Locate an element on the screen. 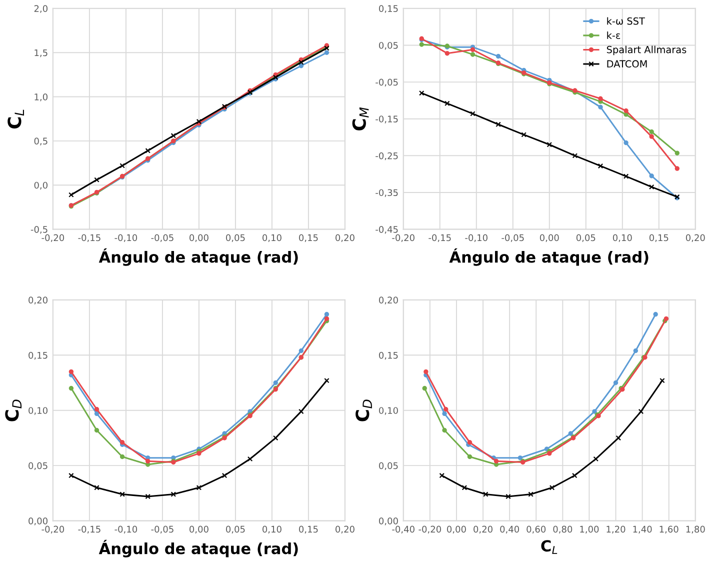 The width and height of the screenshot is (706, 563). y-axis-title: C$_{L}$ is located at coordinates (16, 119).